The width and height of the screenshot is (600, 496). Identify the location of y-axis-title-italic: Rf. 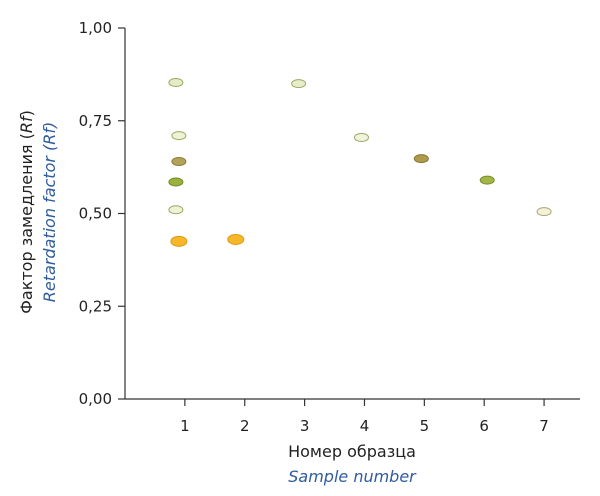
(26, 123).